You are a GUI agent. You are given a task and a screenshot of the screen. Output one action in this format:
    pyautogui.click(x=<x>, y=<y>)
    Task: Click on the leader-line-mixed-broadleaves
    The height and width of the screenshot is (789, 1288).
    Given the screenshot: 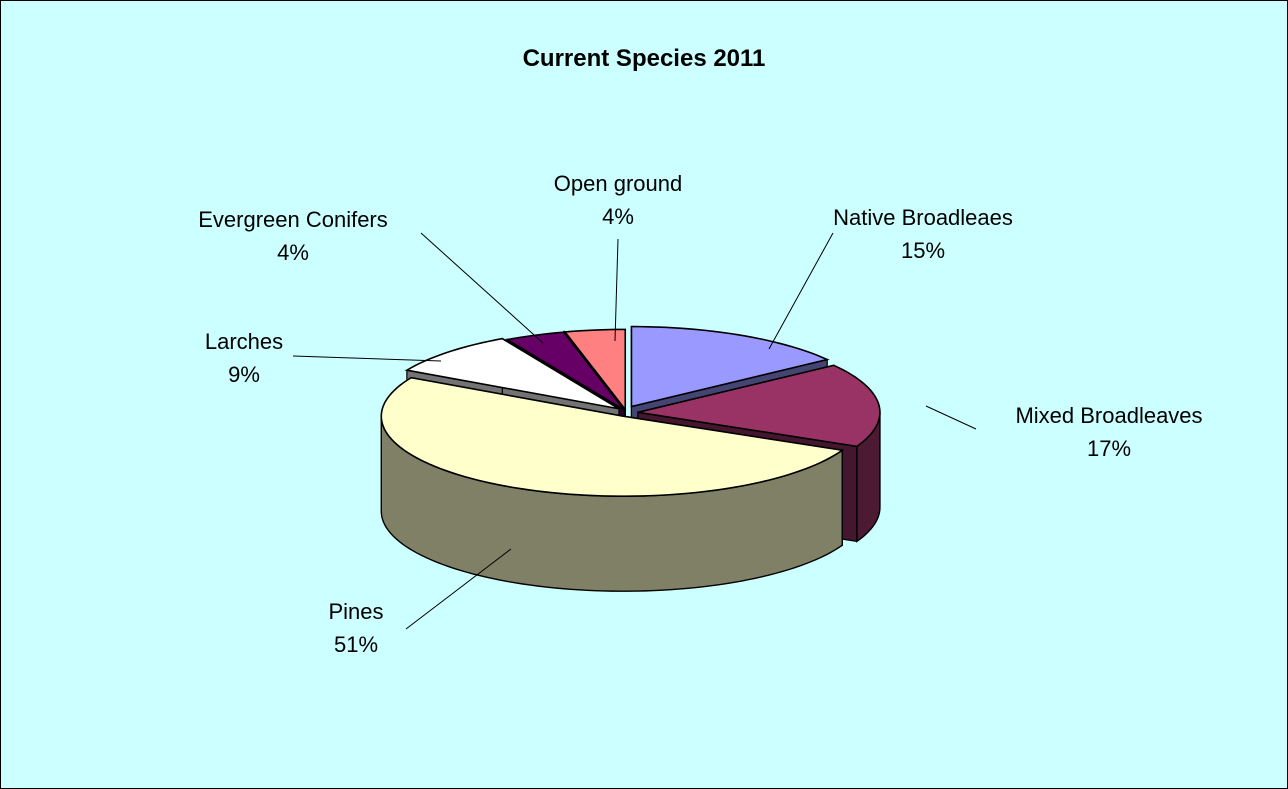 What is the action you would take?
    pyautogui.click(x=951, y=417)
    